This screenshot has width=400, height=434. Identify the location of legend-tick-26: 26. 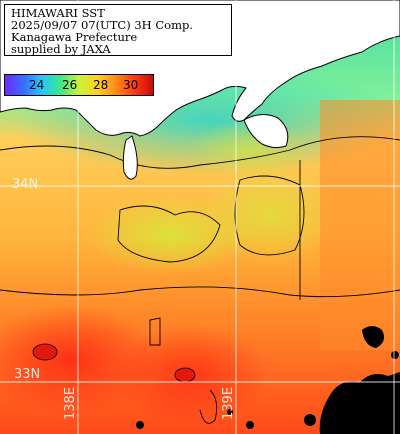
(70, 85).